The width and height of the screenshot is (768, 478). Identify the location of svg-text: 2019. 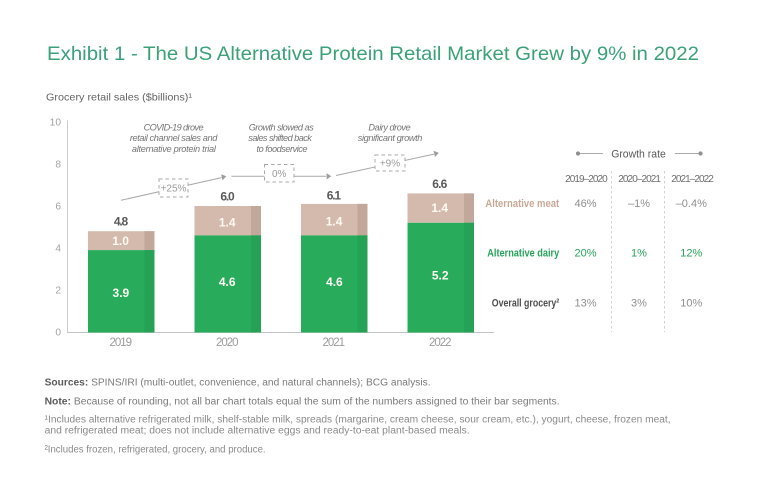
(121, 343).